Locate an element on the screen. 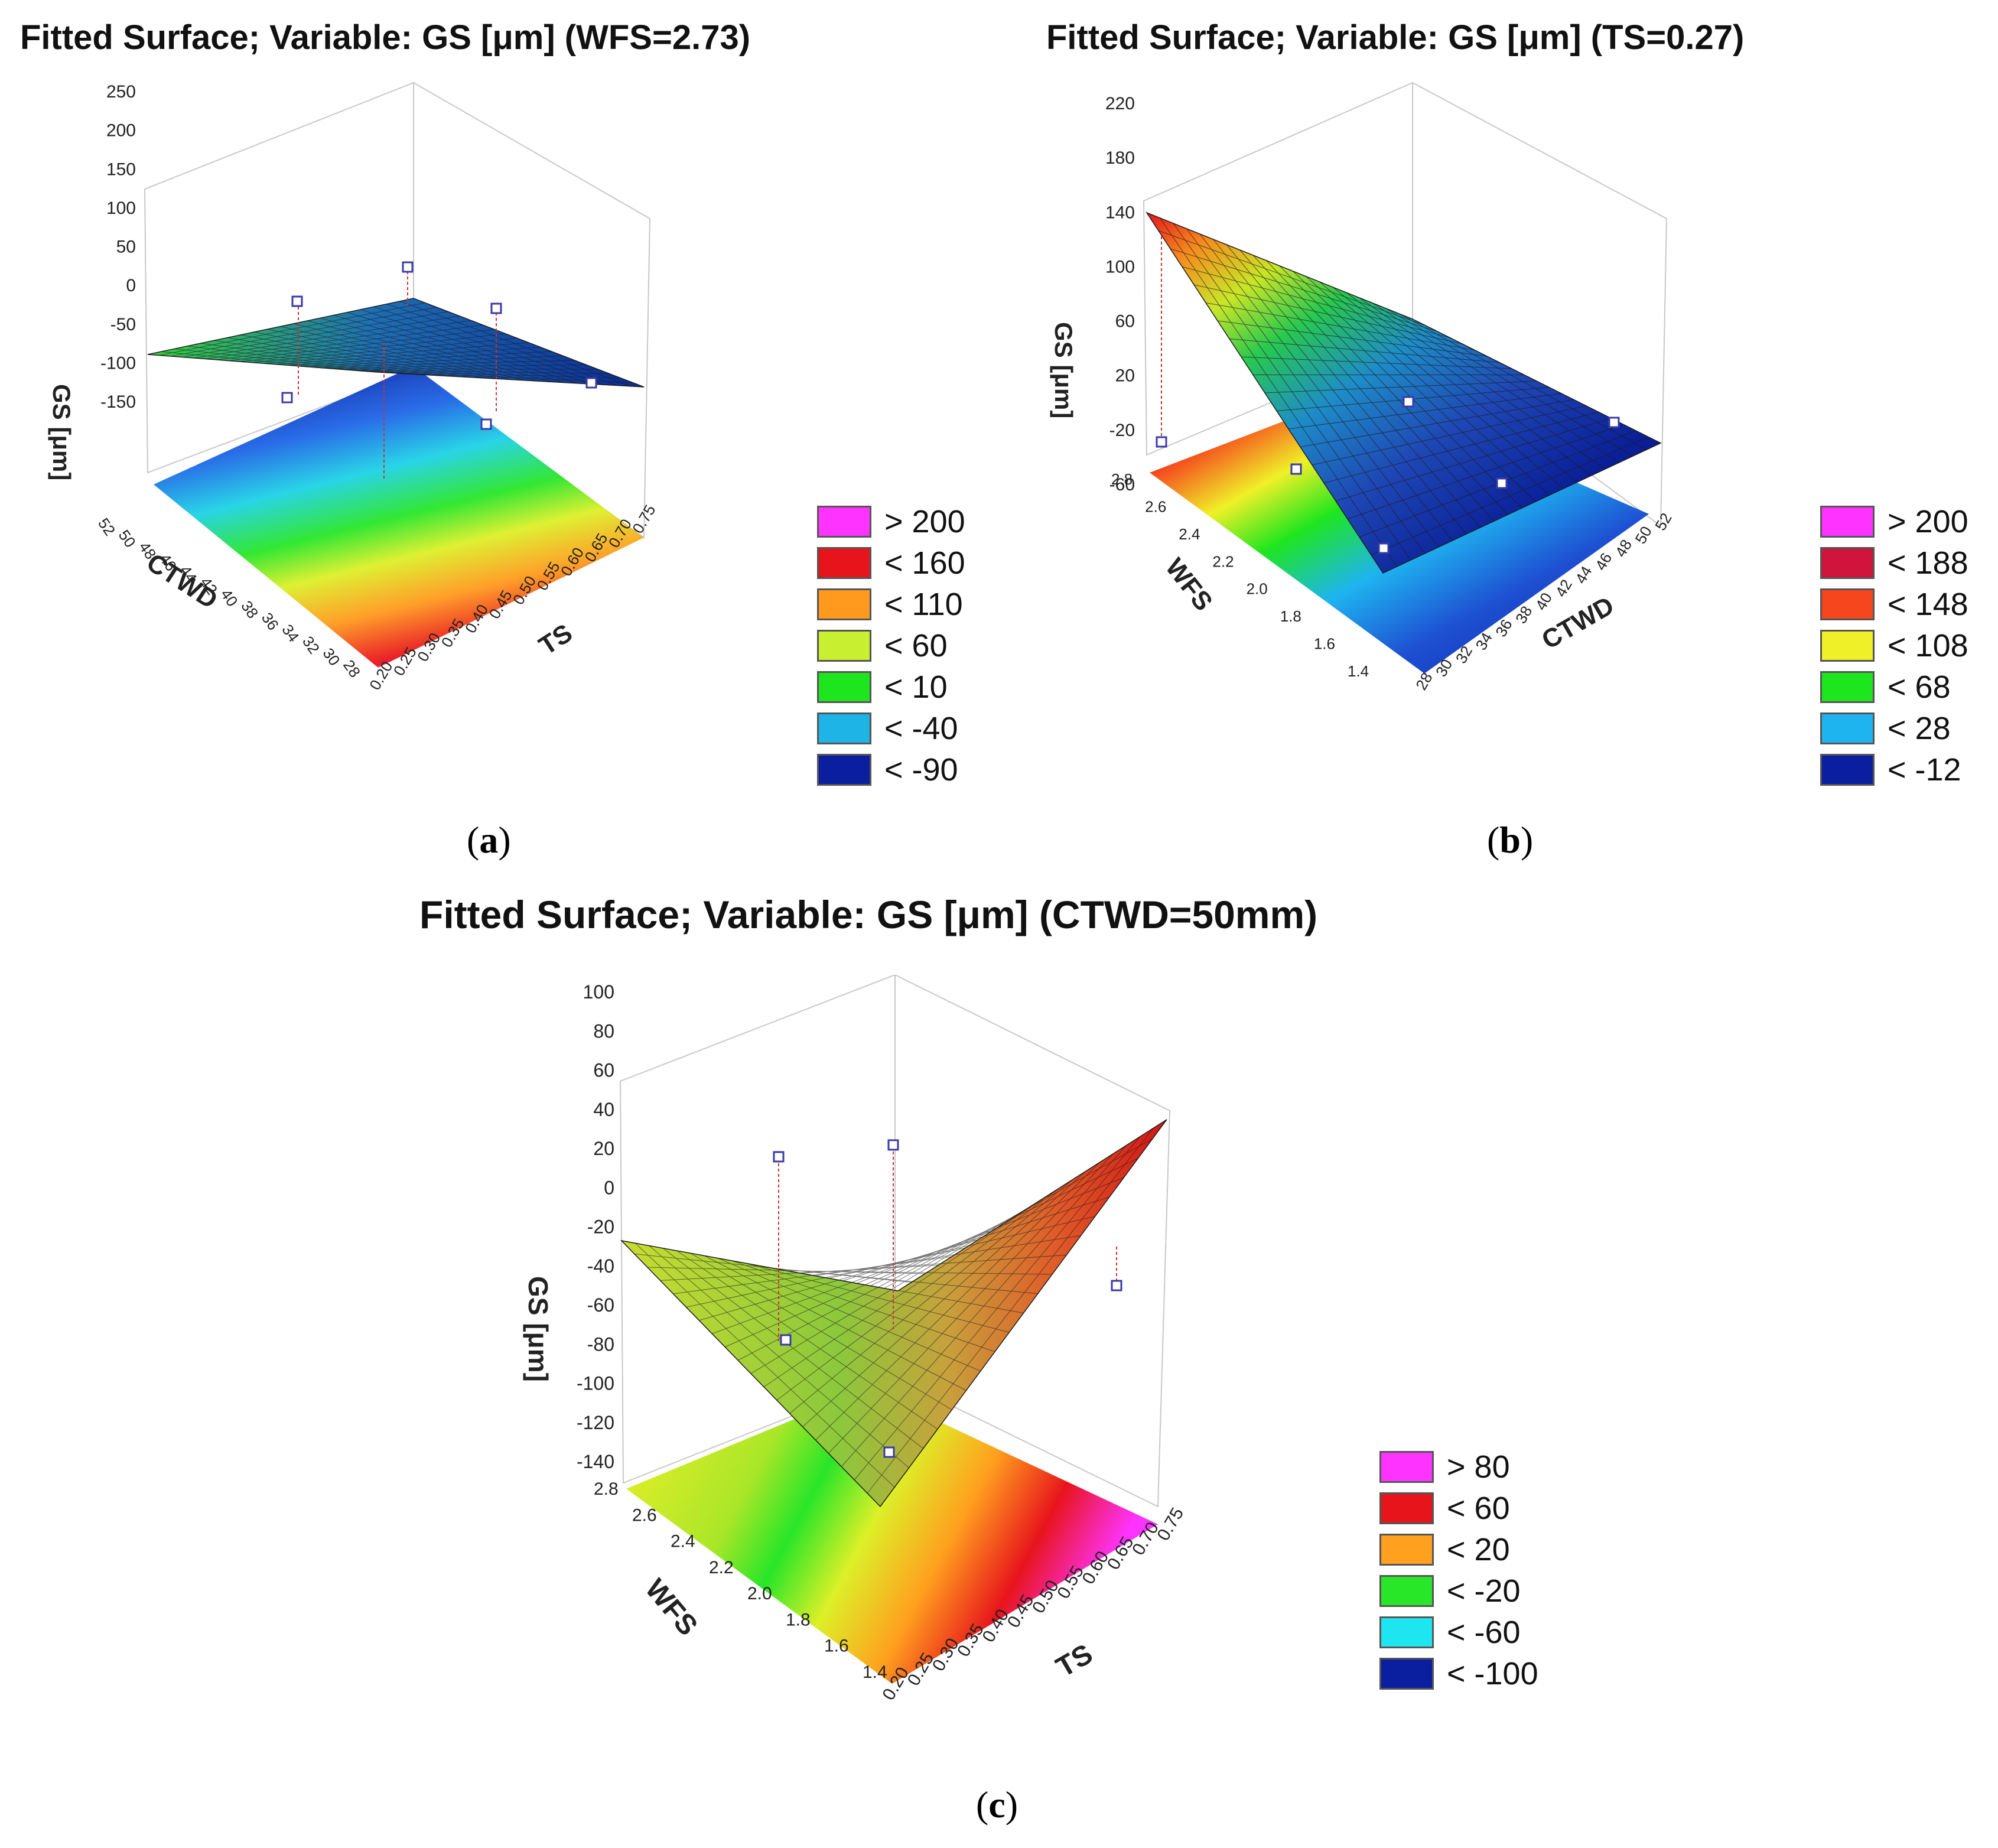  legend-label: < 188 is located at coordinates (1928, 563).